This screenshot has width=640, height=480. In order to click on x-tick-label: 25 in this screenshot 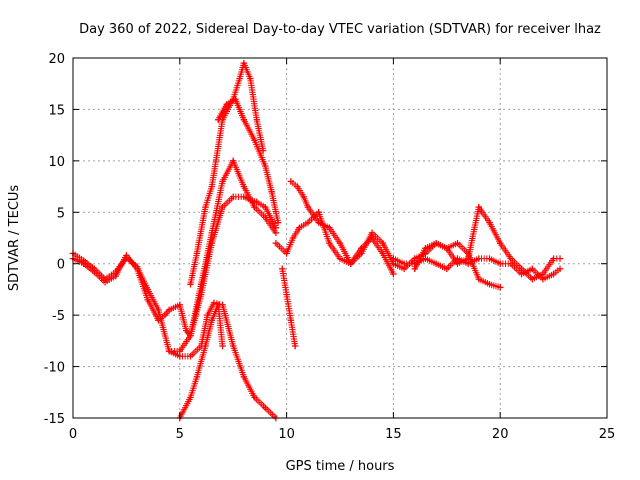, I will do `click(607, 434)`.